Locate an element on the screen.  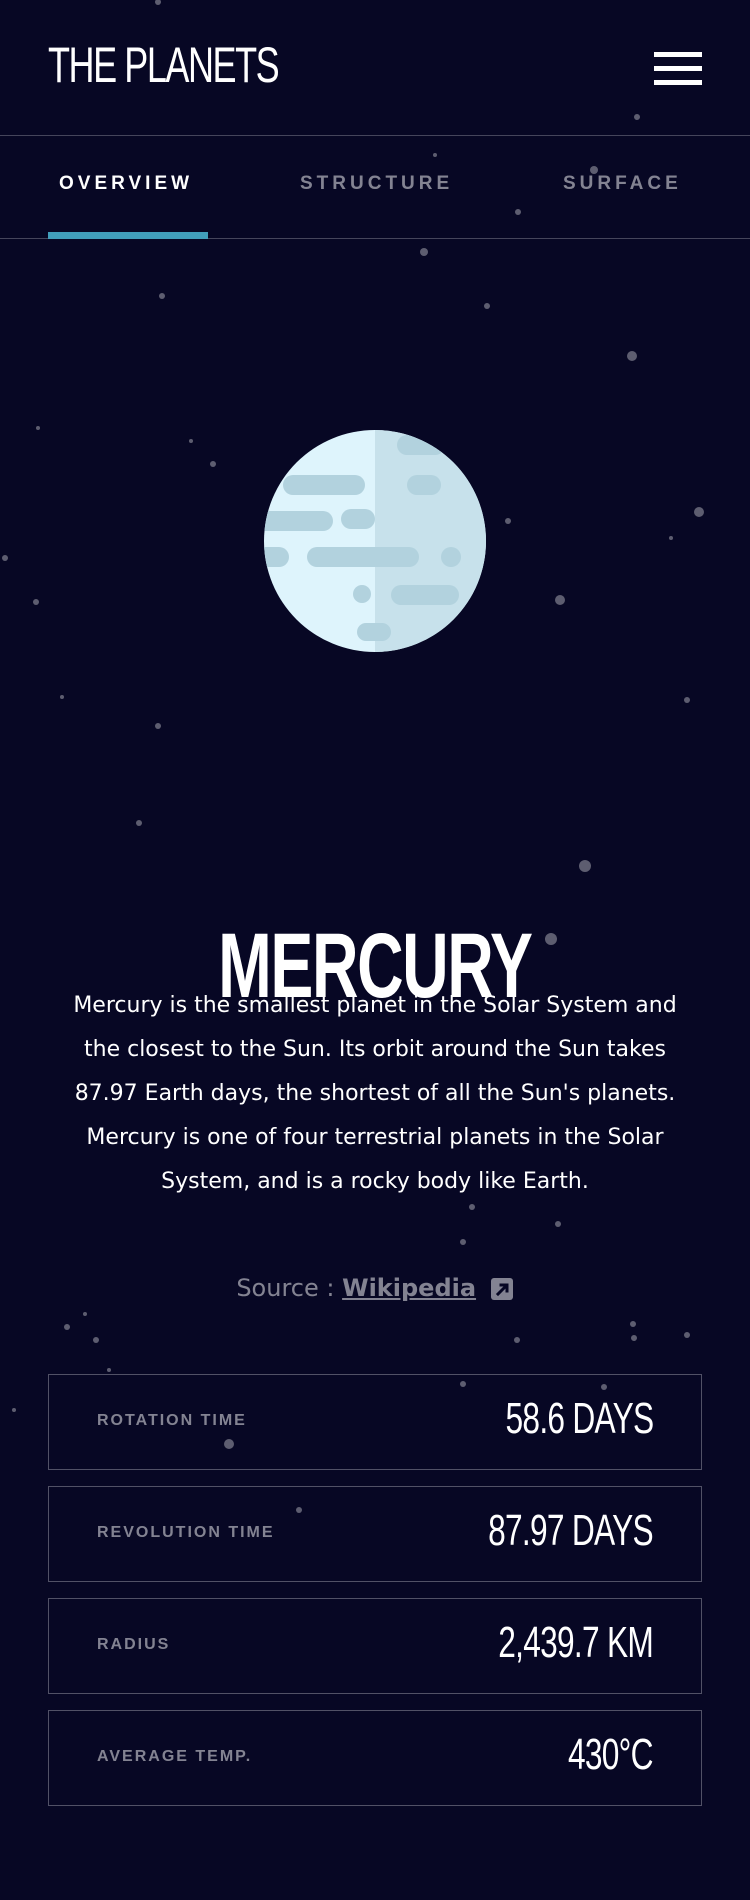
tab-surface: SURFACE is located at coordinates (622, 183).